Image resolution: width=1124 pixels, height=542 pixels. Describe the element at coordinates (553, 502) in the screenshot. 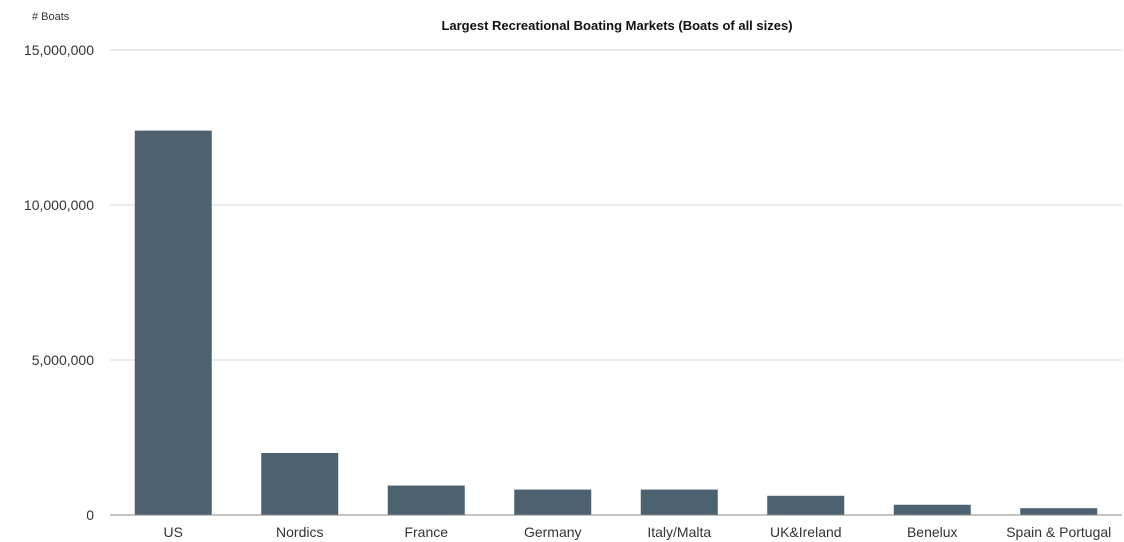

I see `bar-germany` at that location.